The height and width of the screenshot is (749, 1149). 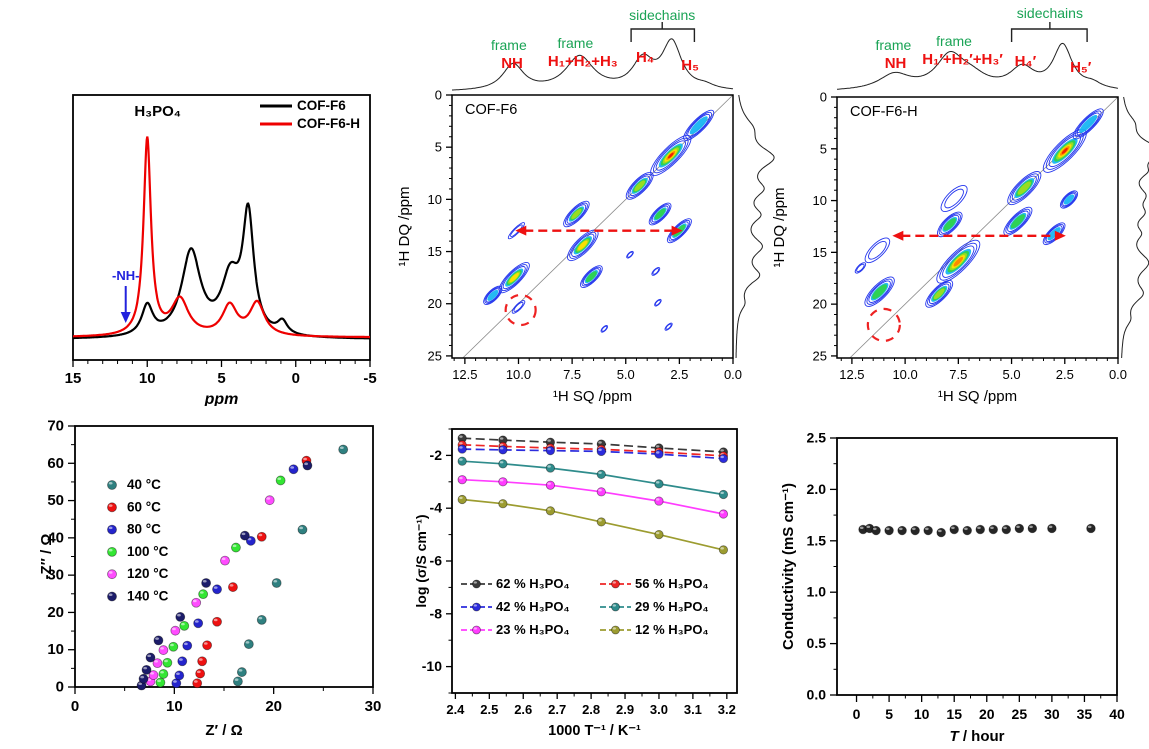 What do you see at coordinates (436, 508) in the screenshot?
I see `svg-text: -4` at bounding box center [436, 508].